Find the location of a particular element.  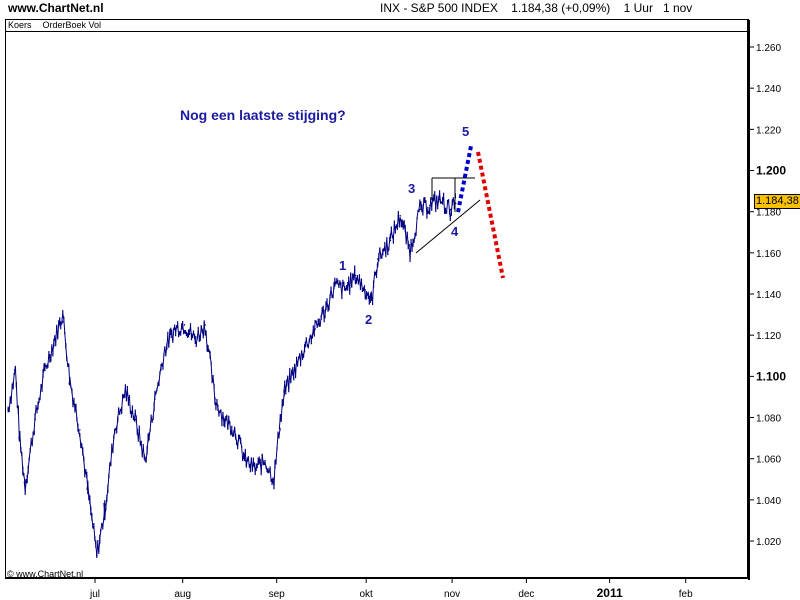

tab-koers: Koers is located at coordinates (20, 25).